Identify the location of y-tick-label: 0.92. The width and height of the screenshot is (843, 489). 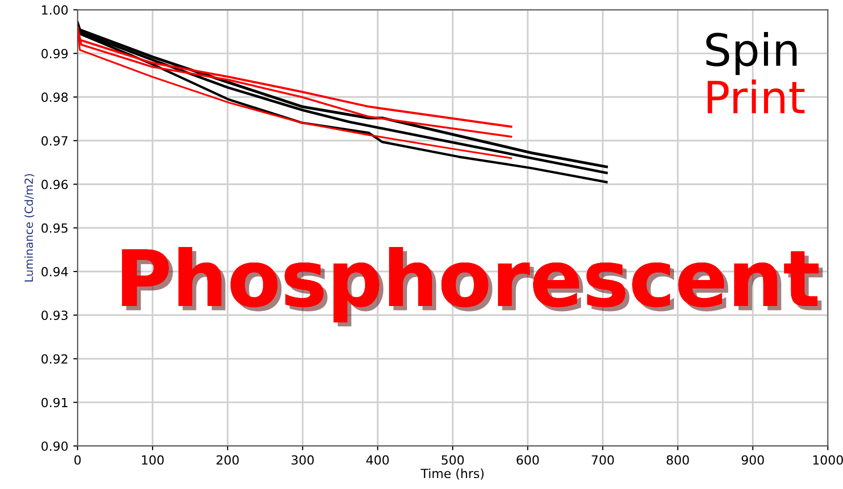
(55, 359).